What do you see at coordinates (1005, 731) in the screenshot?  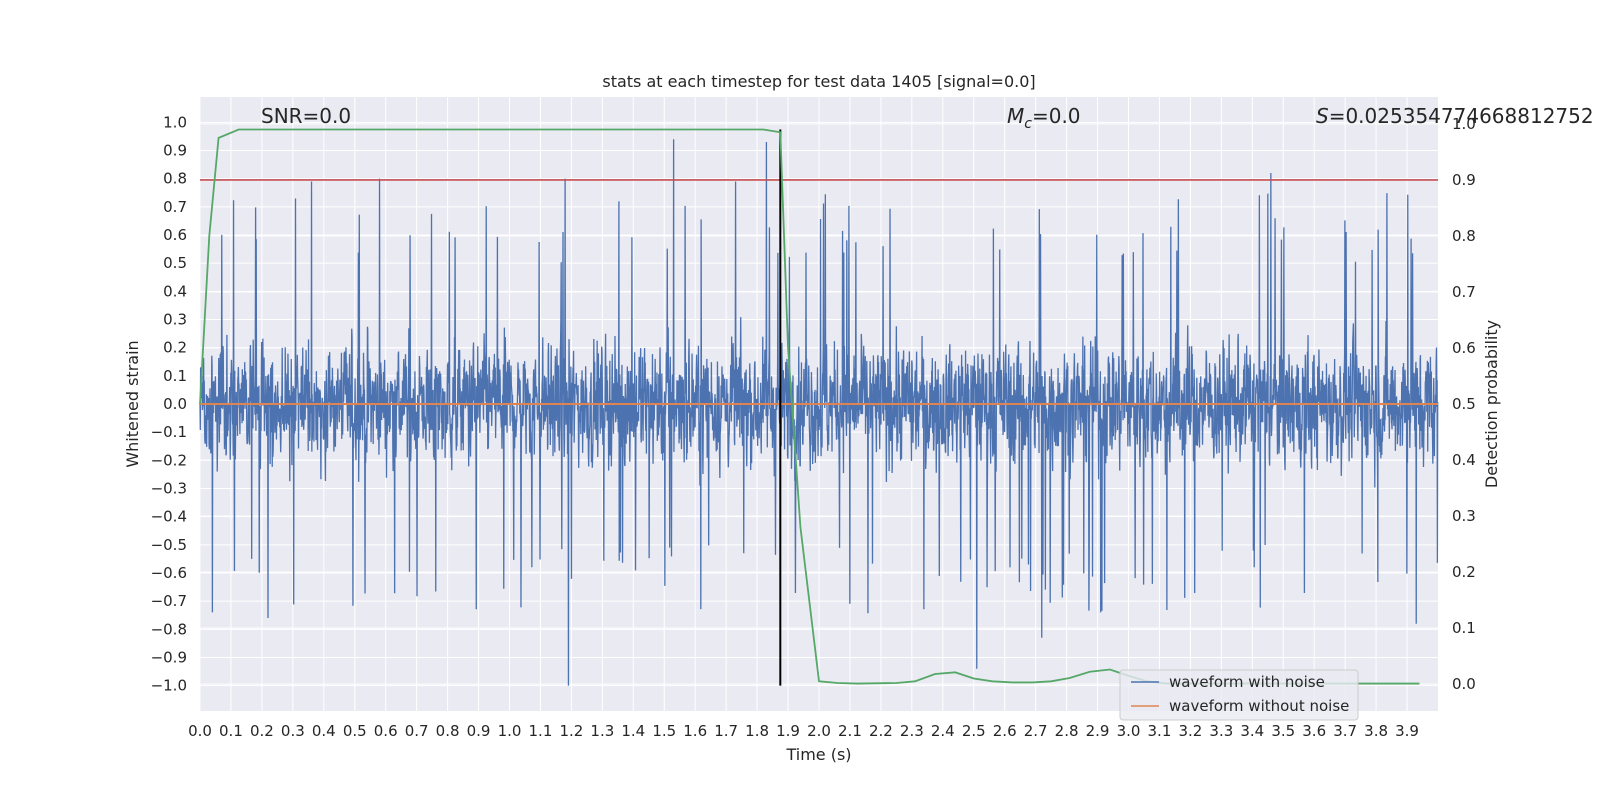 I see `x-tick-label: 2.6` at bounding box center [1005, 731].